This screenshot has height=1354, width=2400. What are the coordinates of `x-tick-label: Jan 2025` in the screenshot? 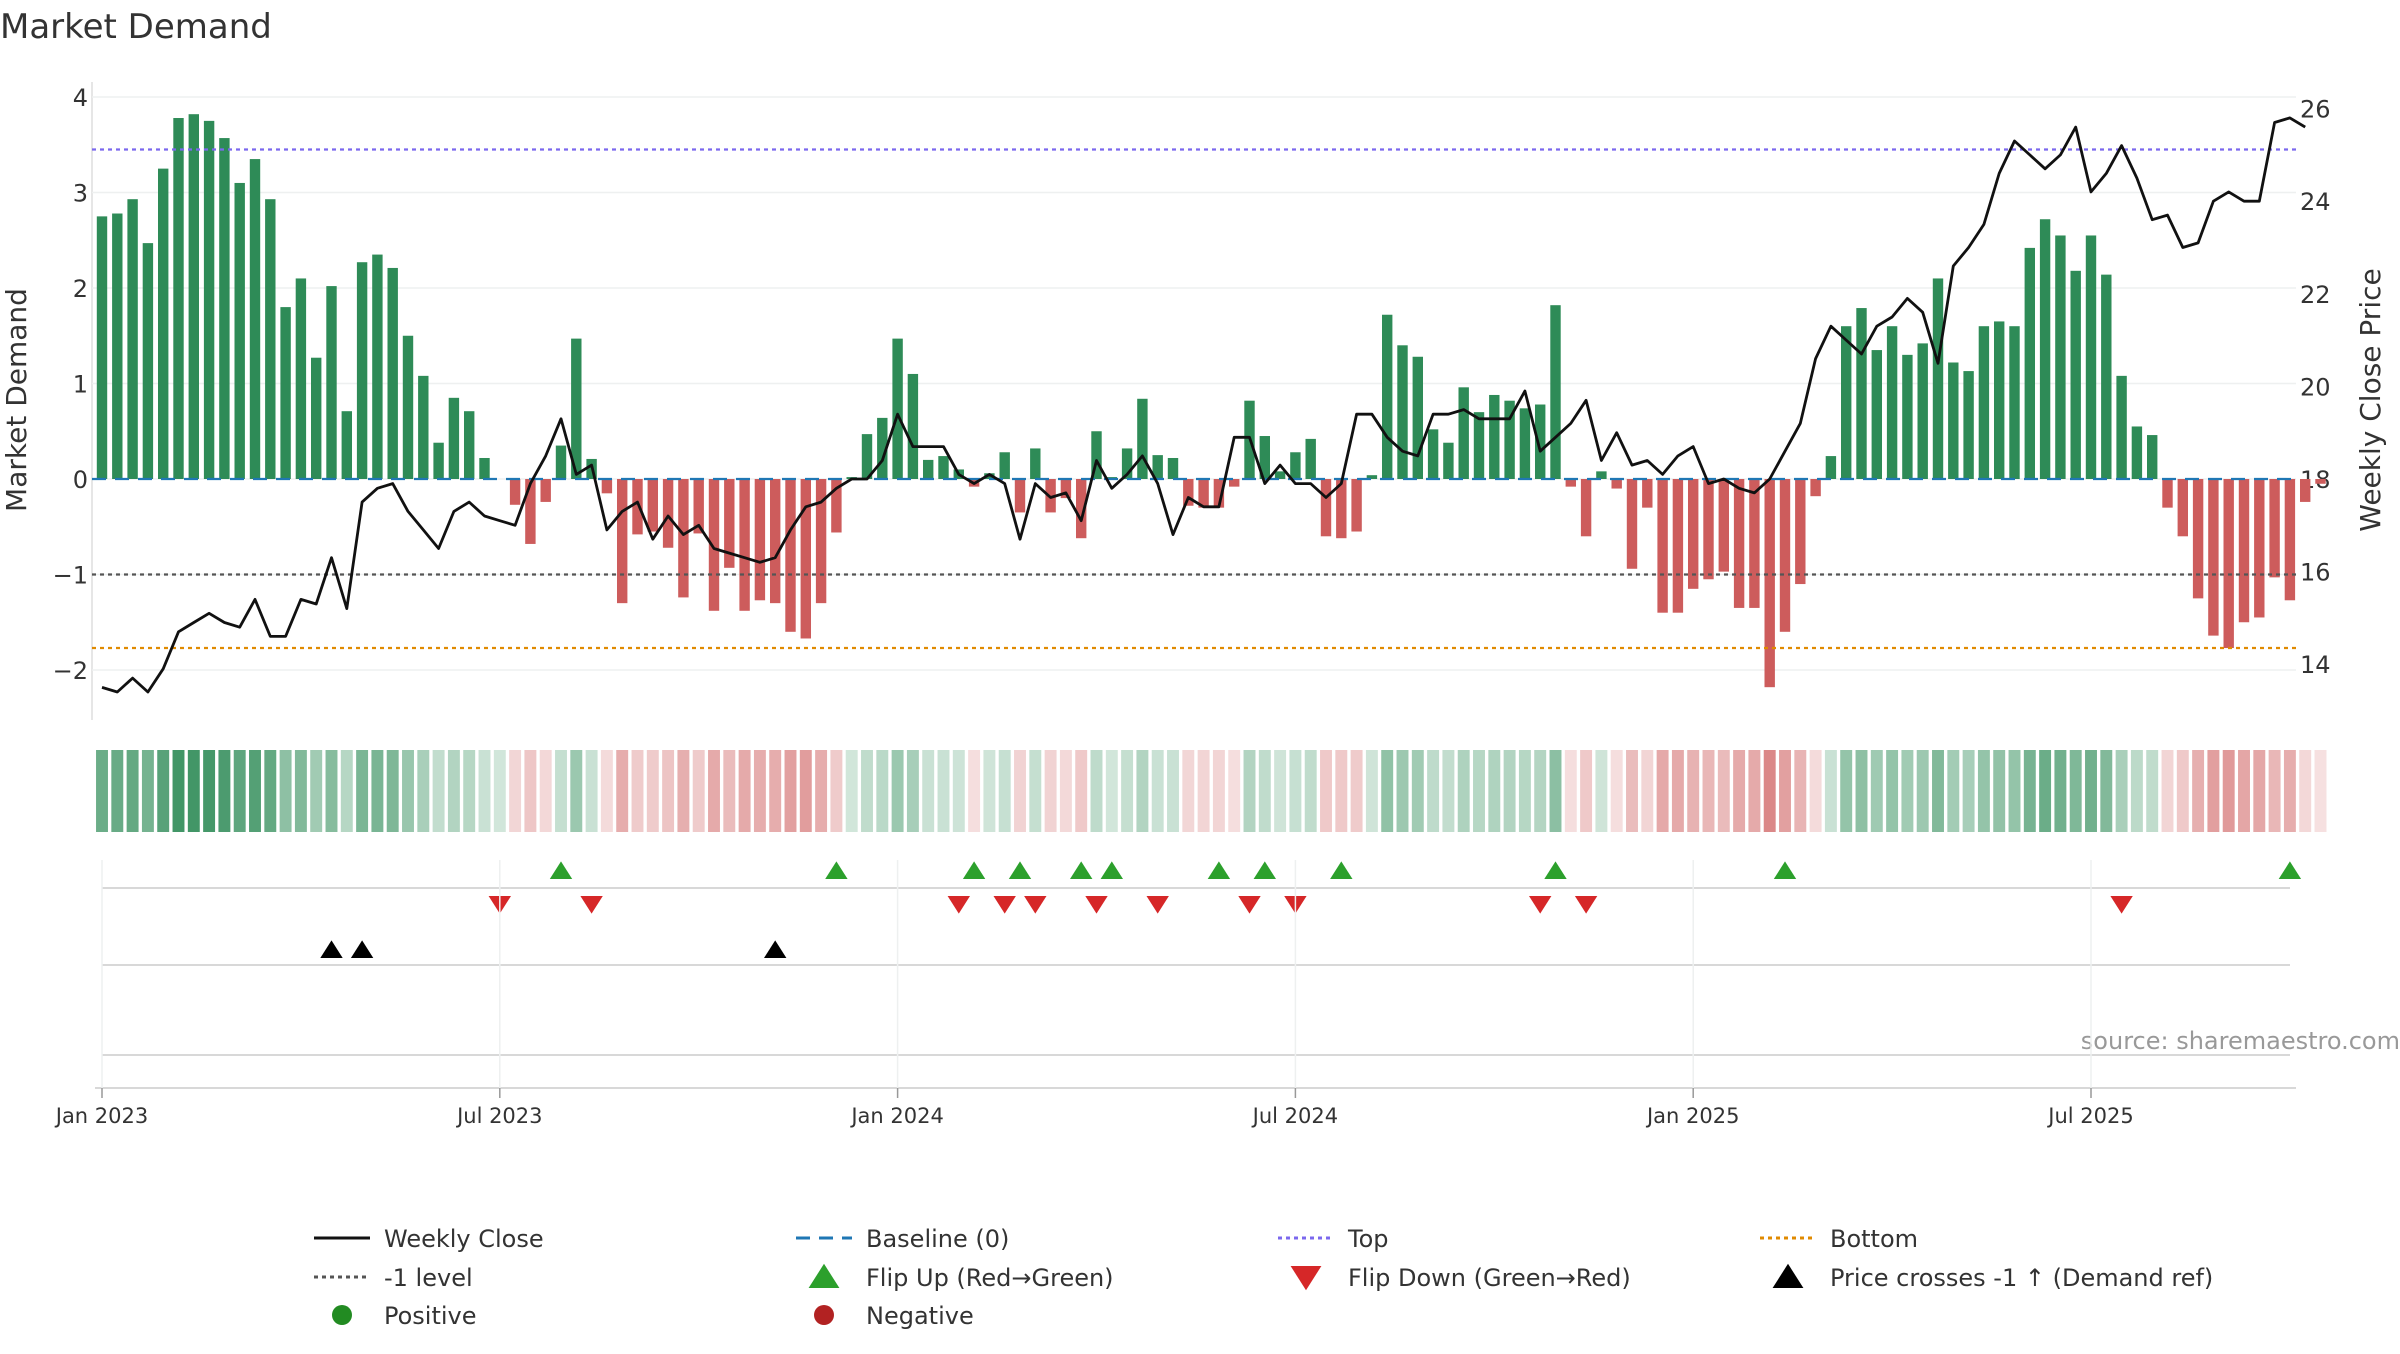 It's located at (1692, 1116).